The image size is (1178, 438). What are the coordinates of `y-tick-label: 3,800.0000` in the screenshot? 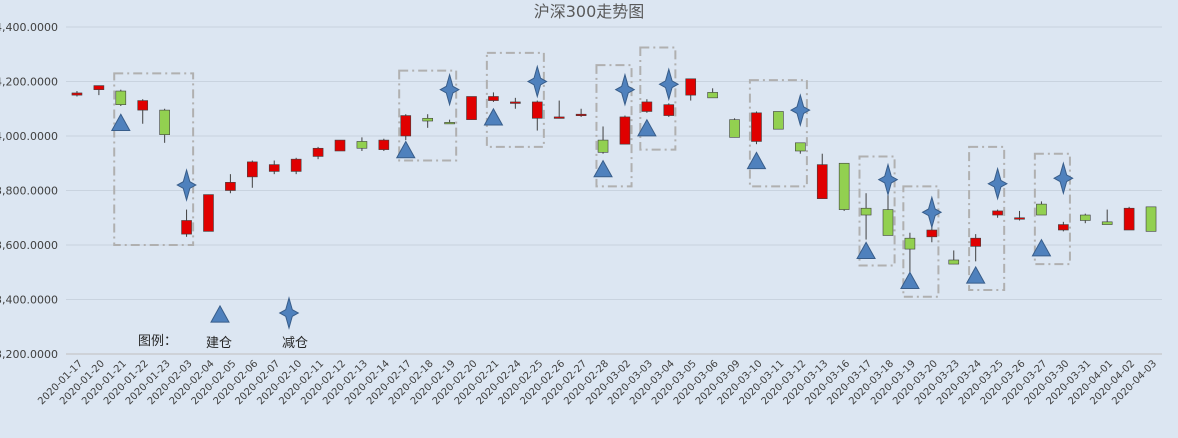 It's located at (29, 191).